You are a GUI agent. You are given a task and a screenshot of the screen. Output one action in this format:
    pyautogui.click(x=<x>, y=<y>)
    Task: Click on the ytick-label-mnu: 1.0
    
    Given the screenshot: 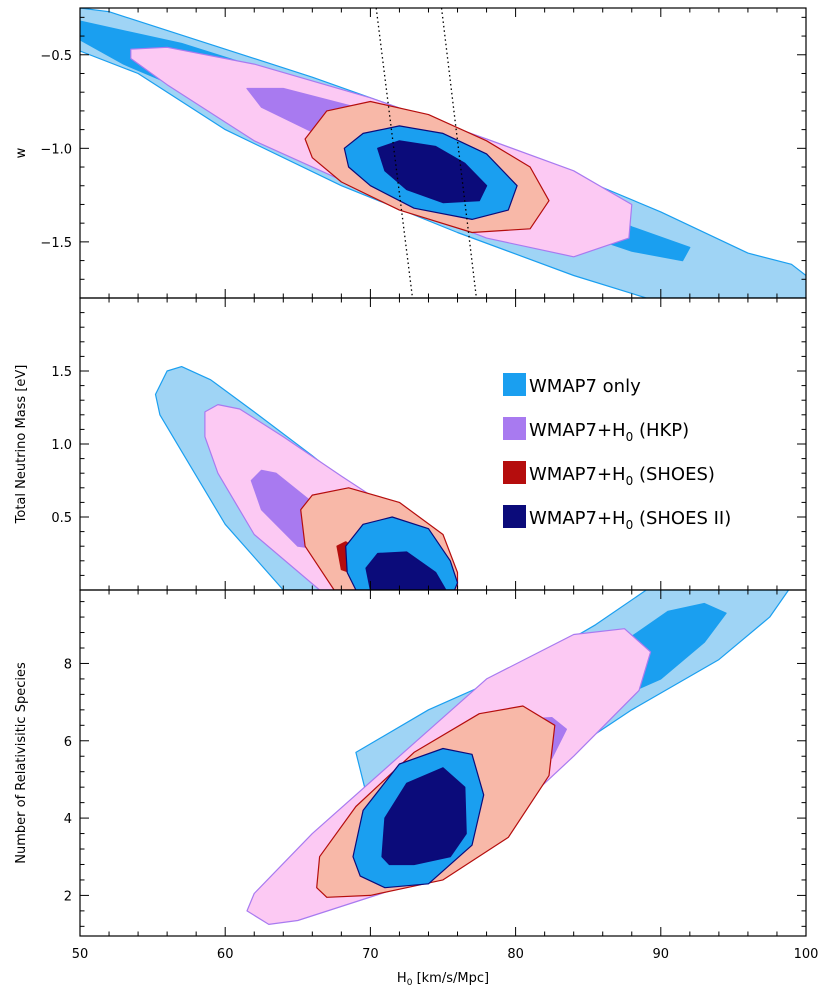 What is the action you would take?
    pyautogui.click(x=61, y=445)
    